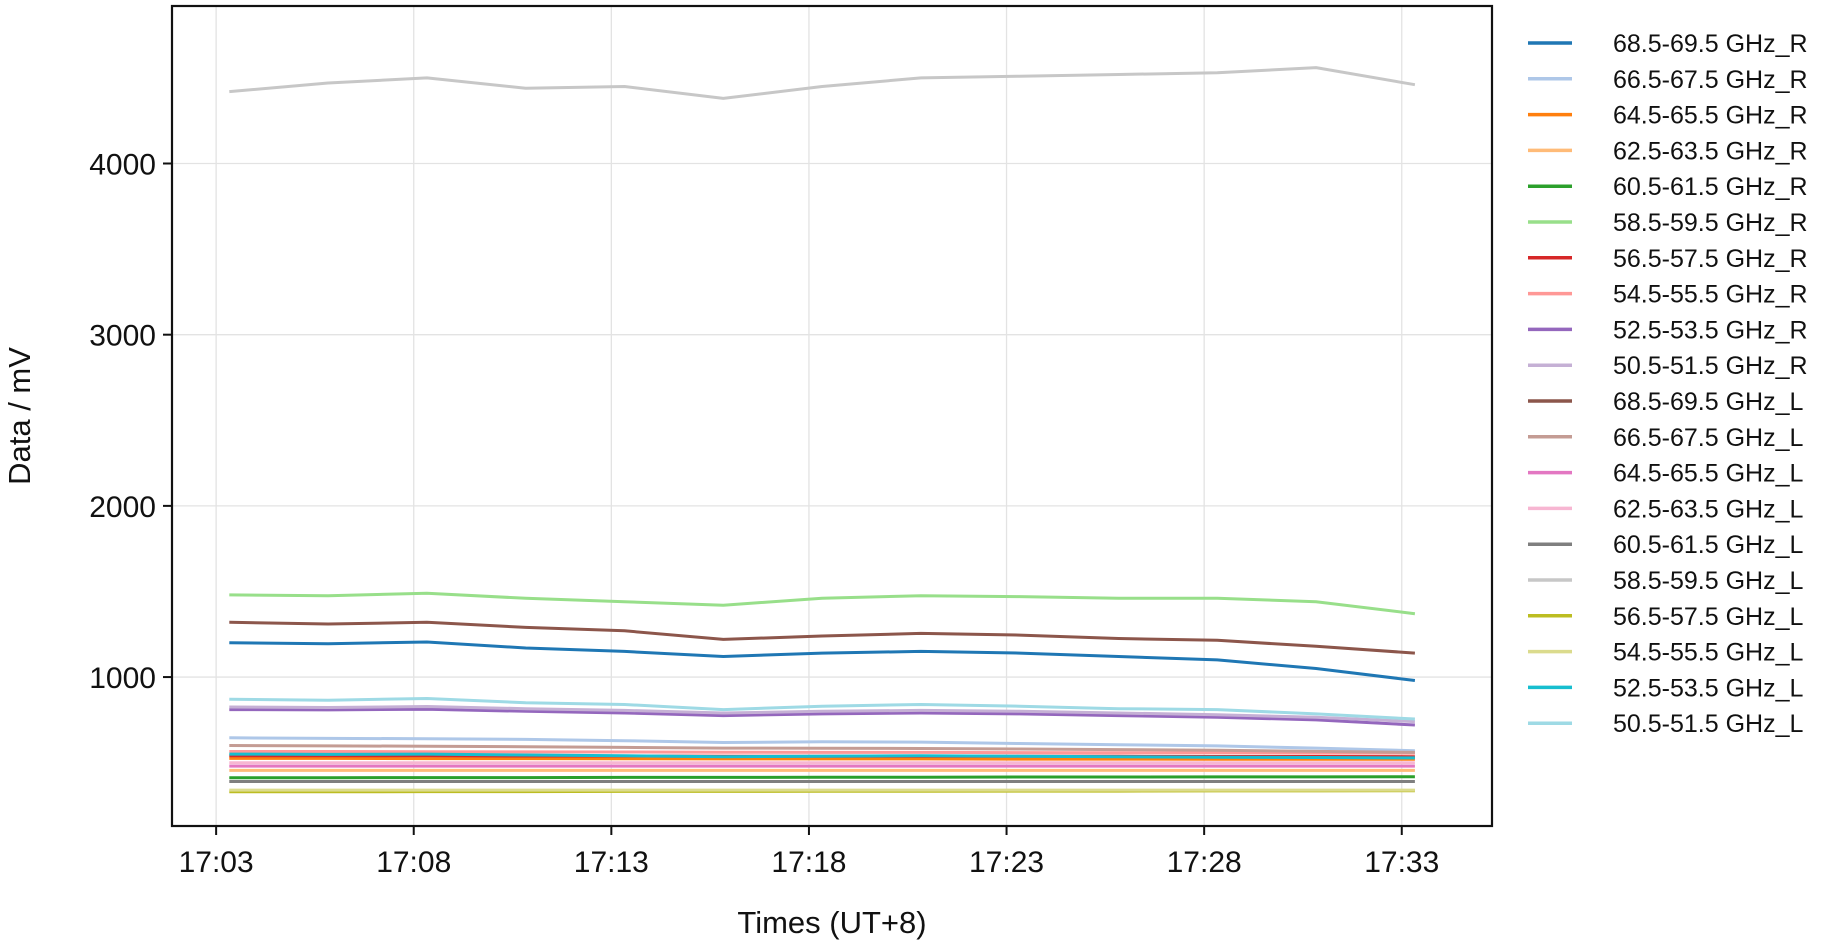  I want to click on legend-label: 50.5-51.5 GHz_R, so click(1710, 366).